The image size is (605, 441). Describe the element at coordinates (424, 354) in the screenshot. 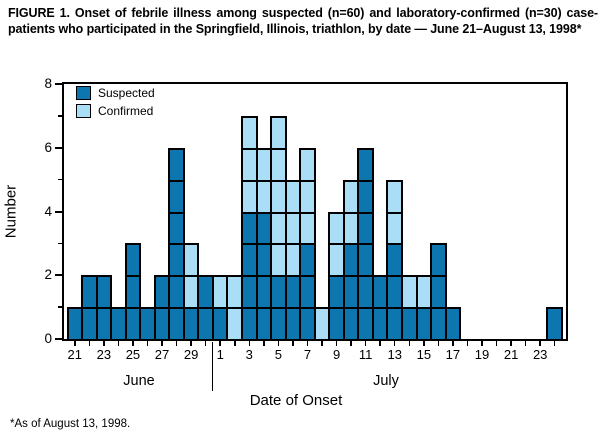

I see `x-axis-tick-label: 15` at that location.